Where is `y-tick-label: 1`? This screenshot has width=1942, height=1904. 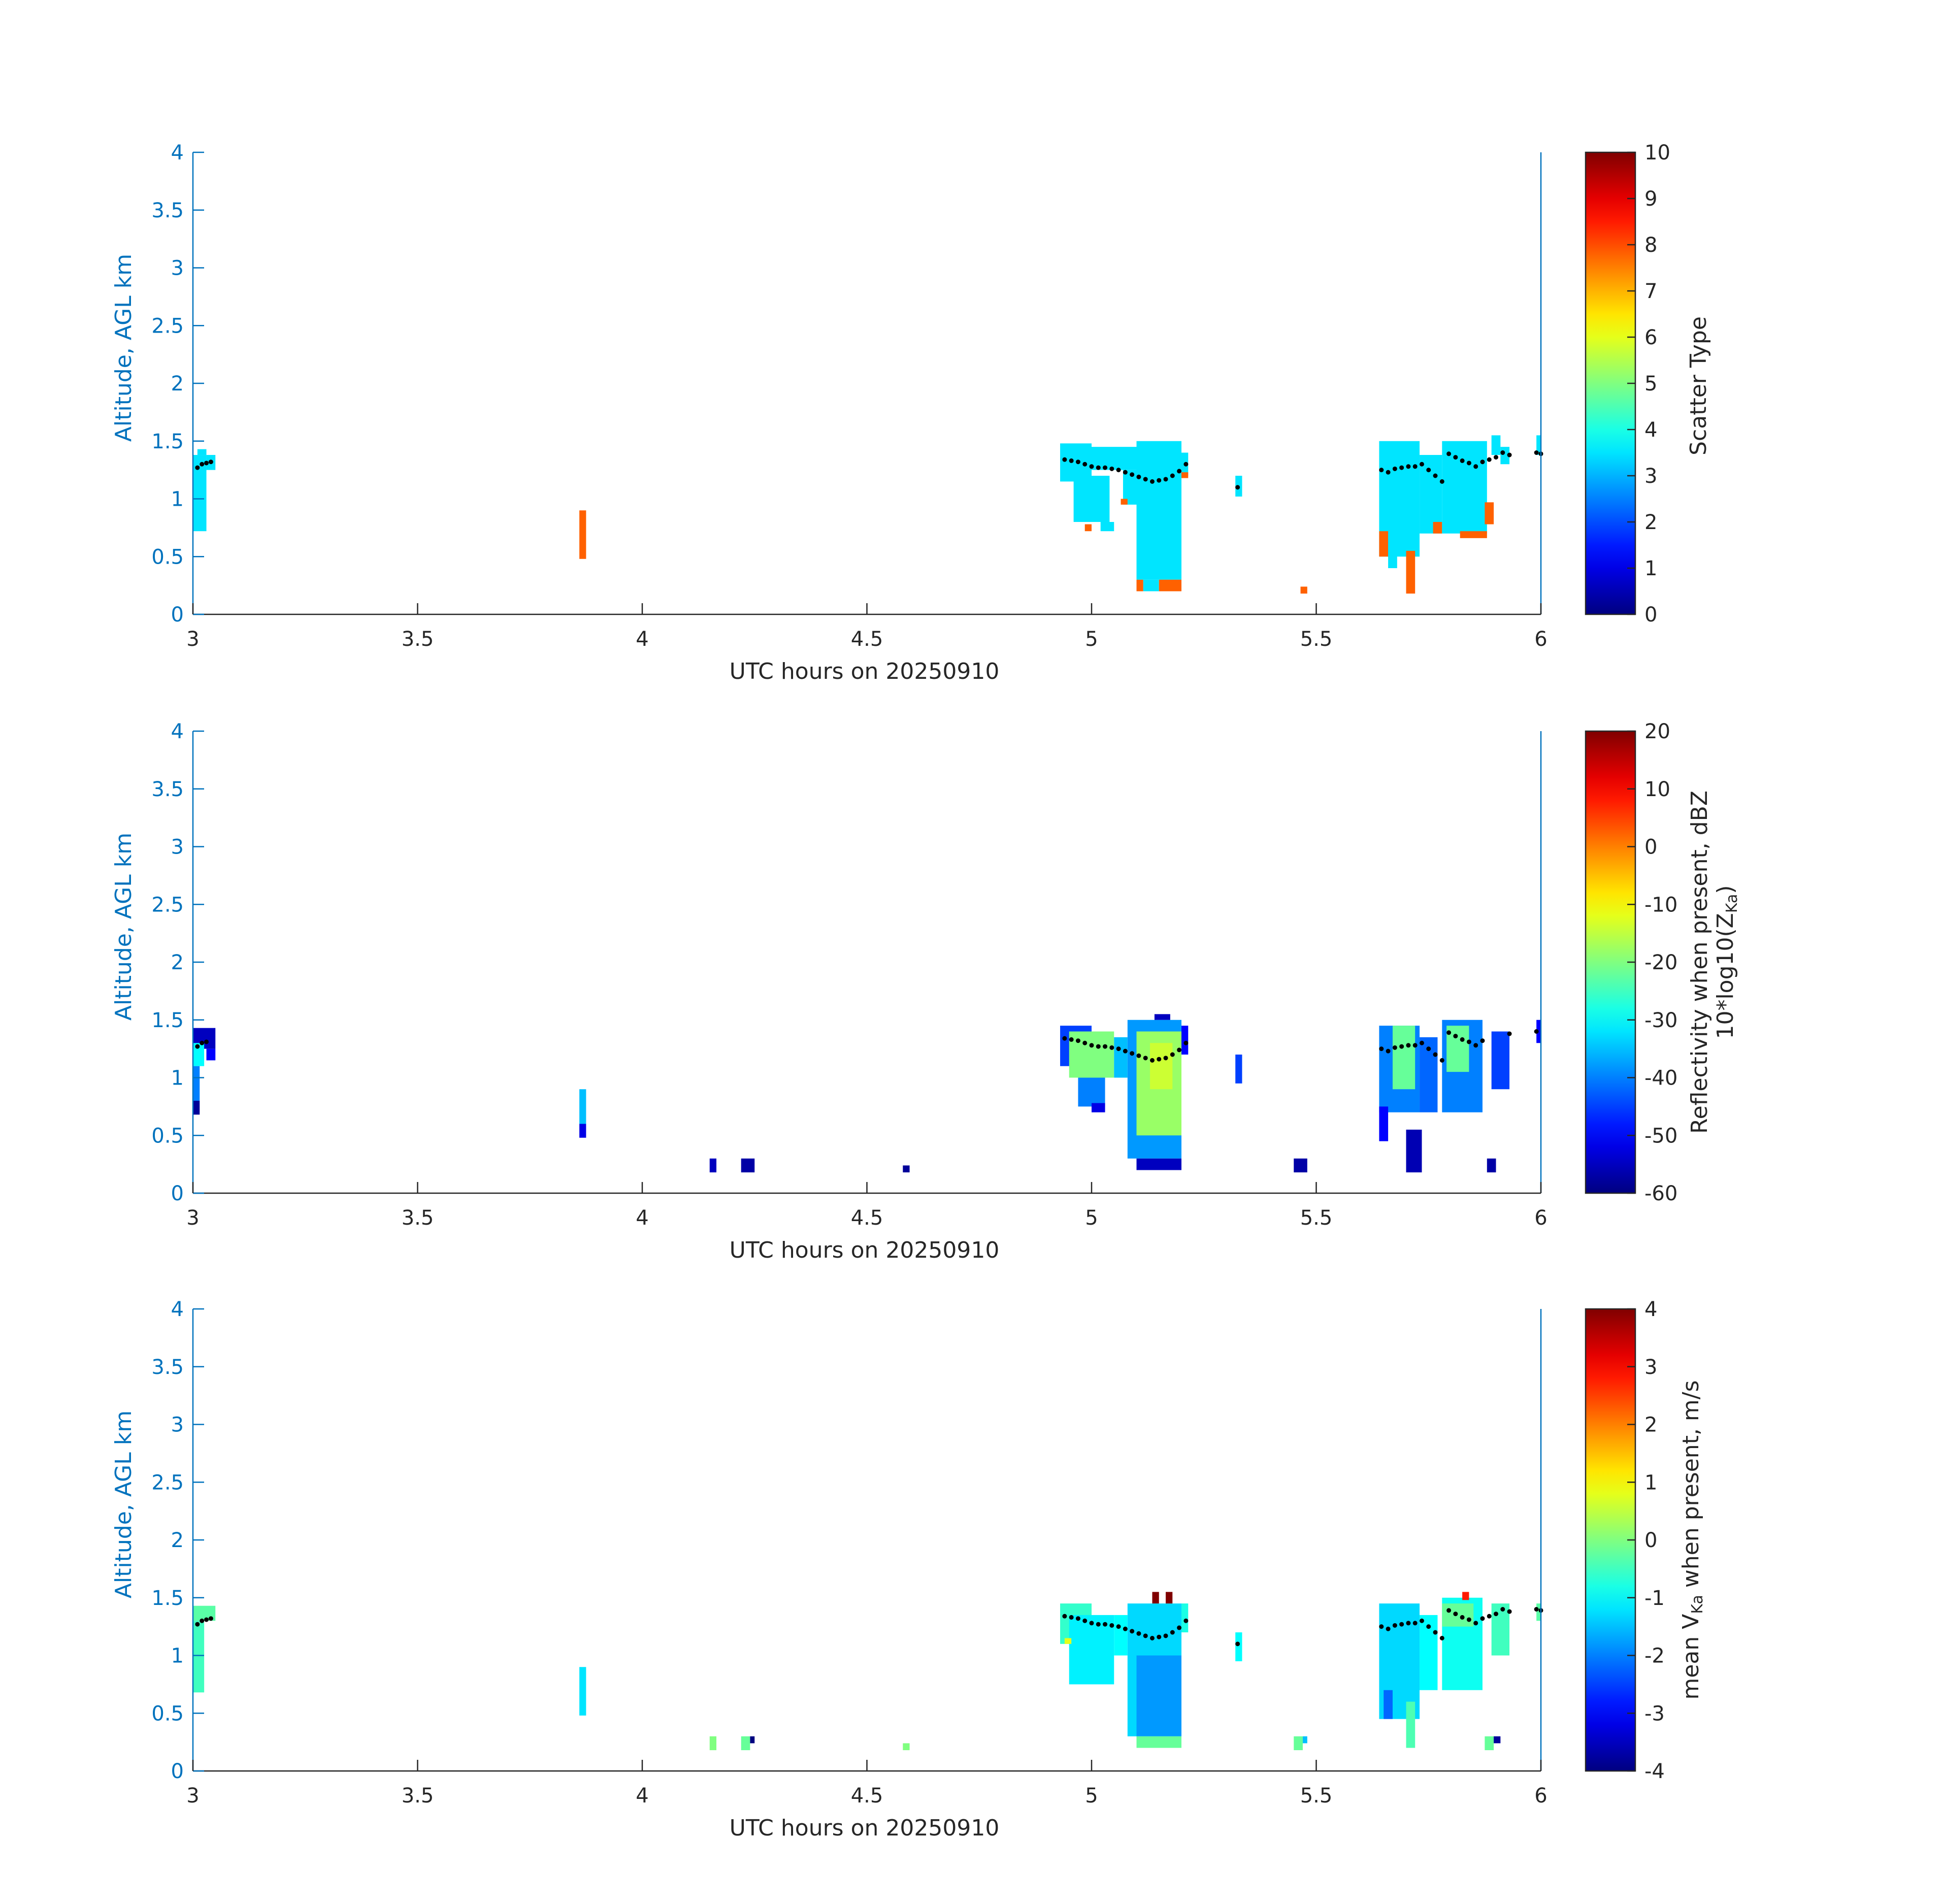
y-tick-label: 1 is located at coordinates (177, 1656).